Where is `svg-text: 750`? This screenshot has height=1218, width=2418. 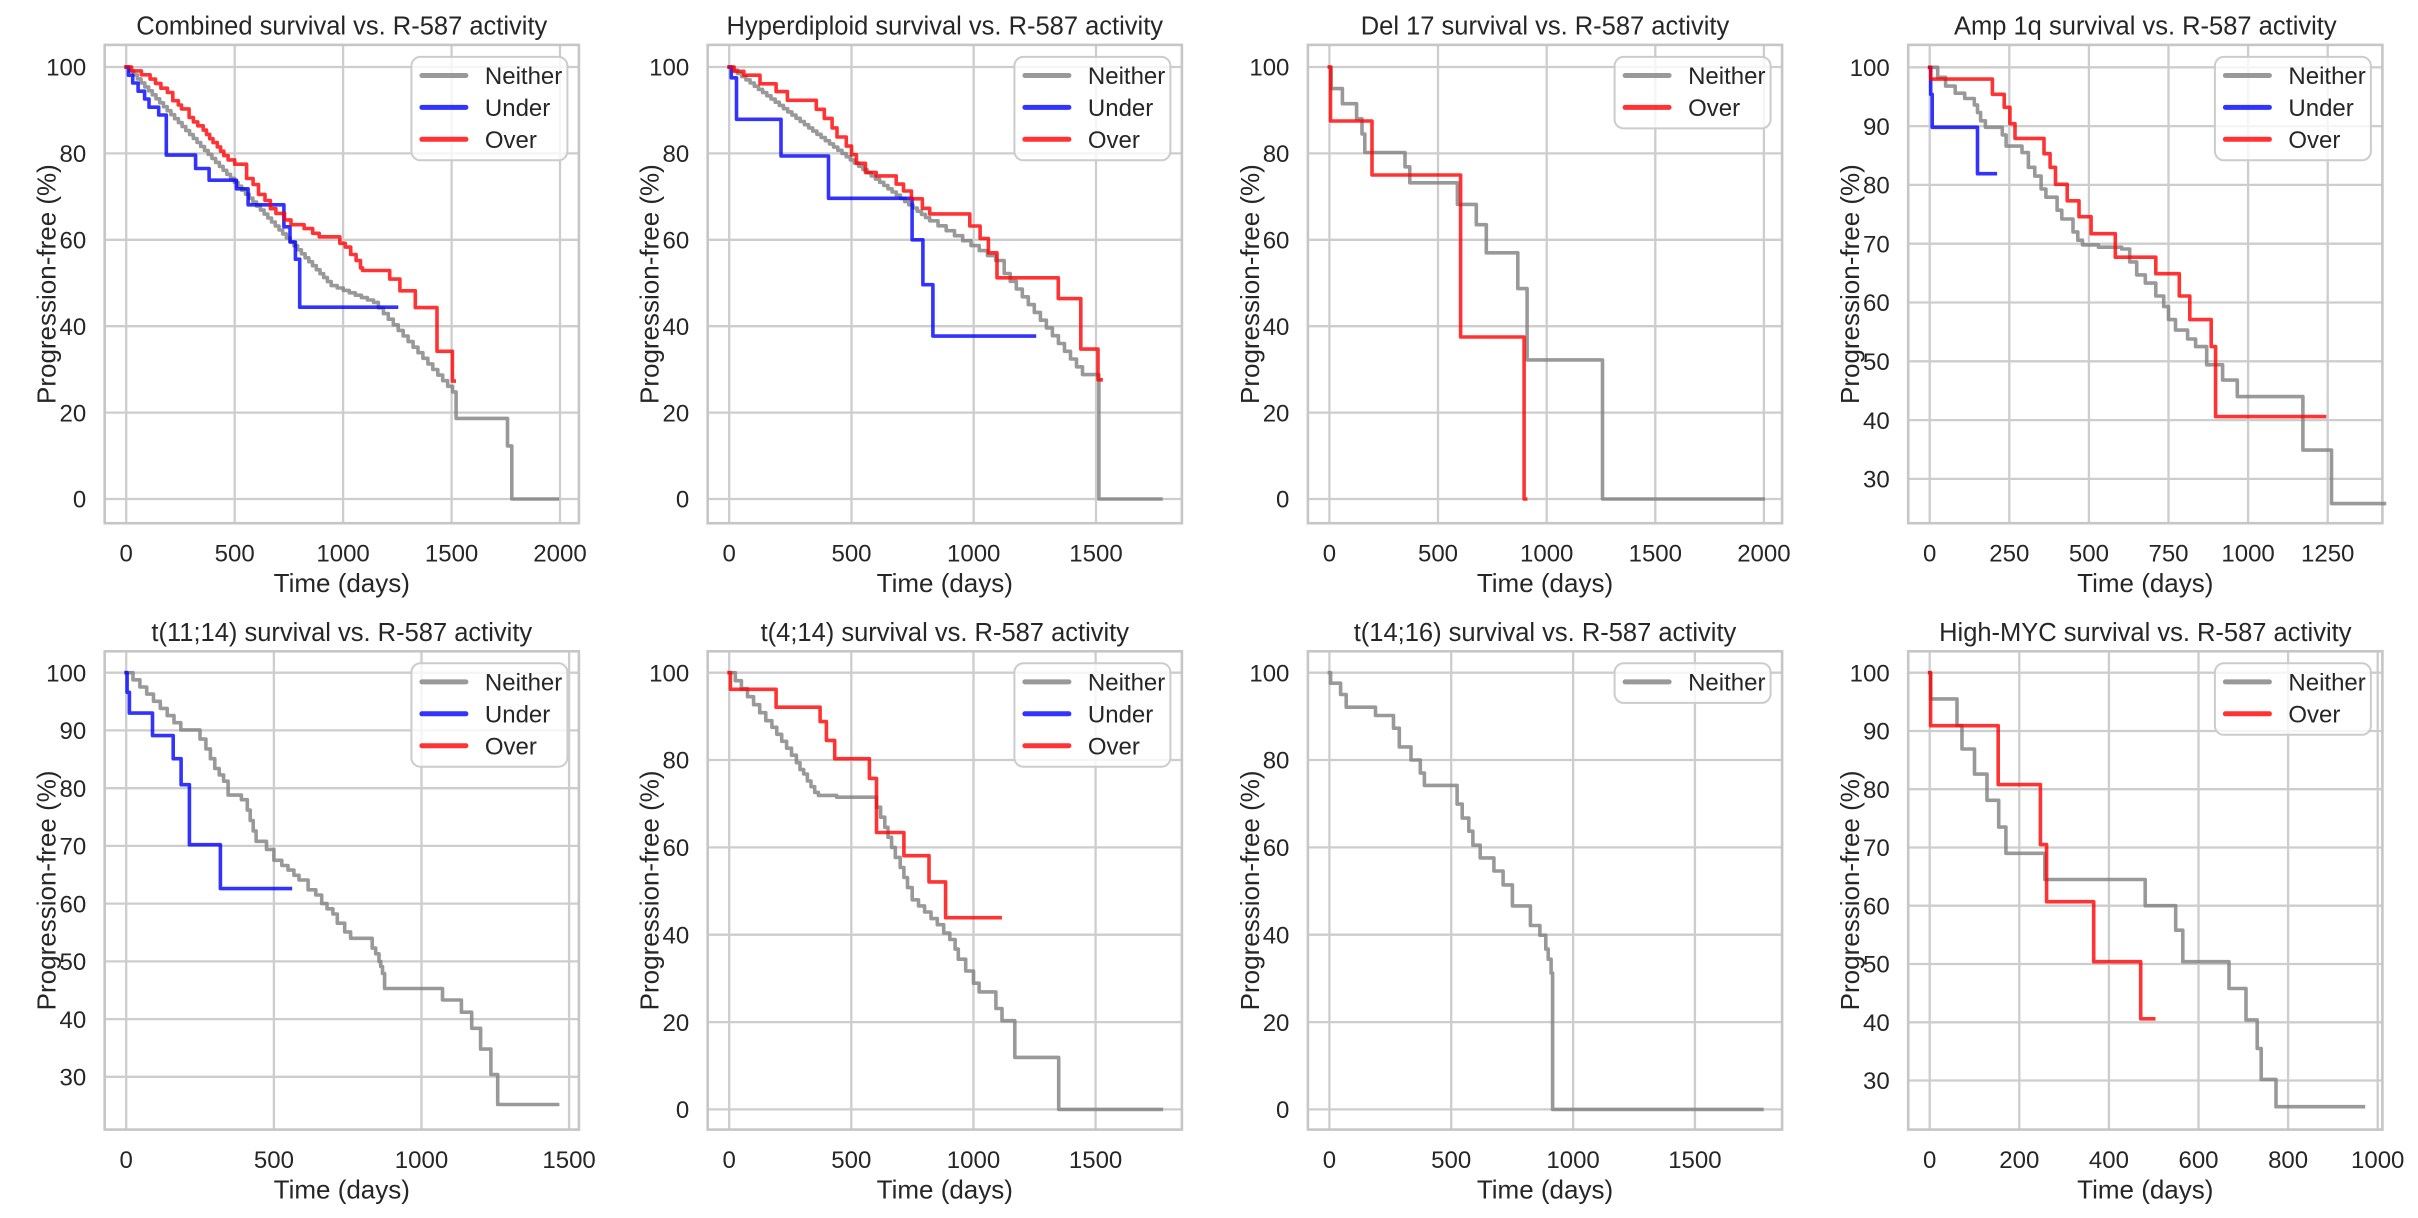
svg-text: 750 is located at coordinates (2168, 553).